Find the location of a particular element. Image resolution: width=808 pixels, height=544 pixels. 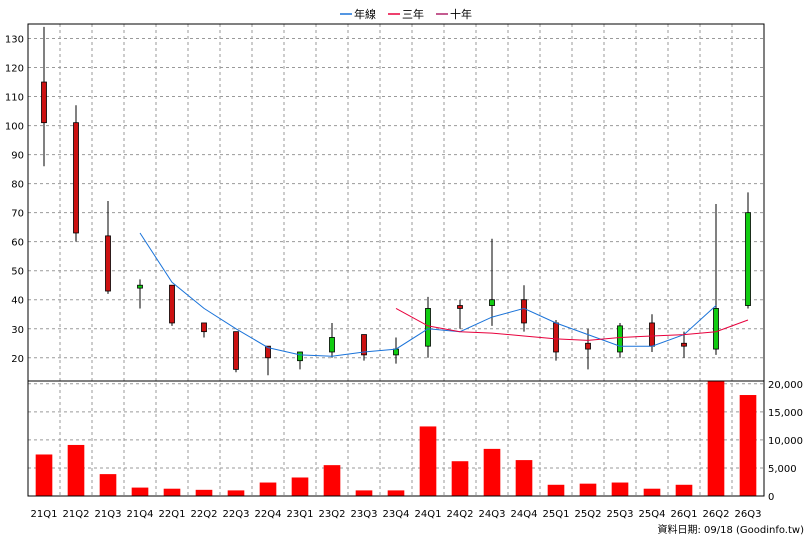

x-tick-label: 22Q3 is located at coordinates (236, 514).